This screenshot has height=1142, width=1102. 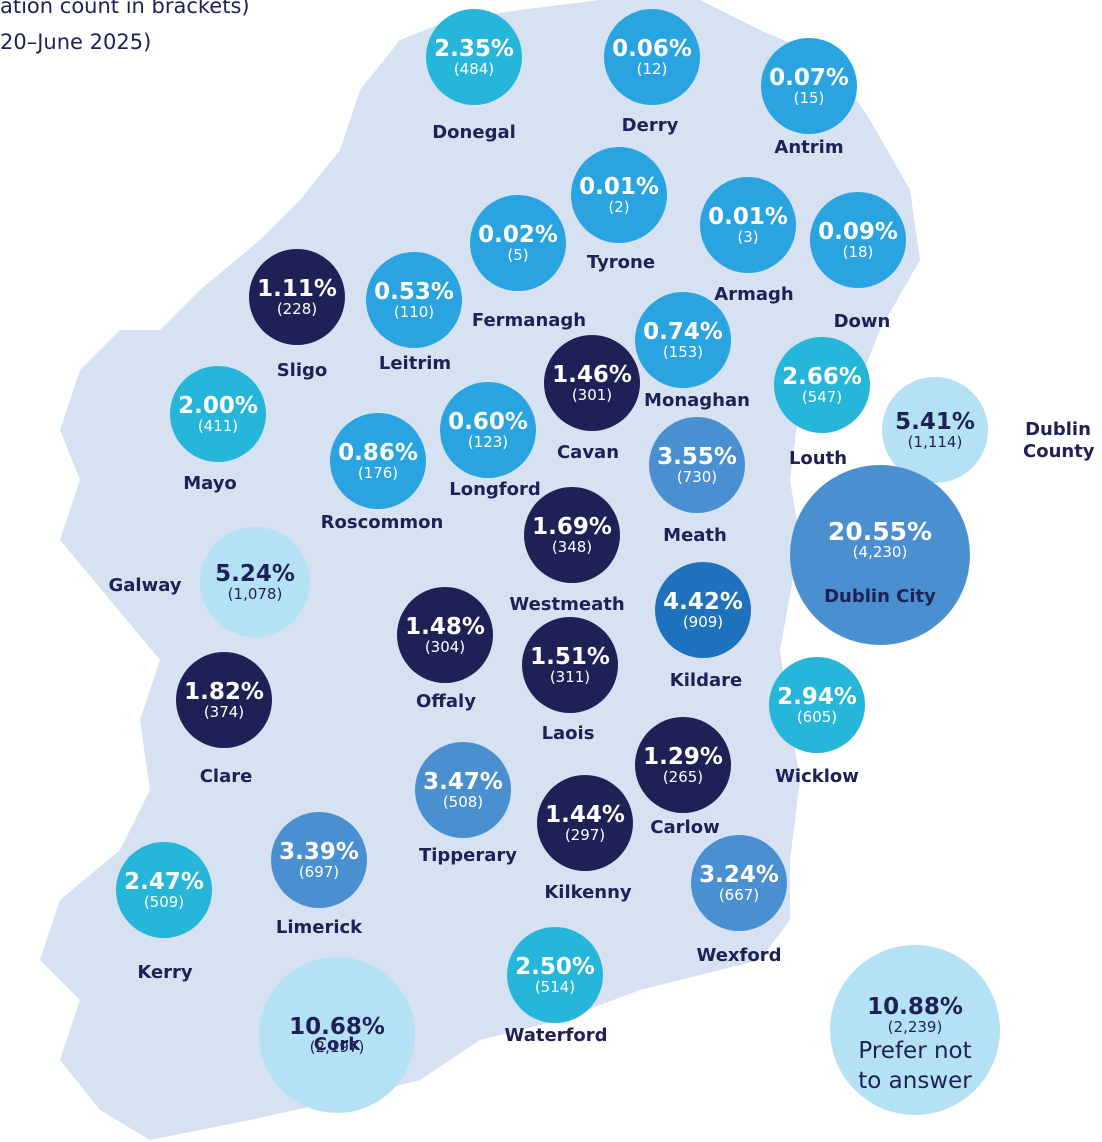 I want to click on bubble: 0.07% (15), so click(x=809, y=86).